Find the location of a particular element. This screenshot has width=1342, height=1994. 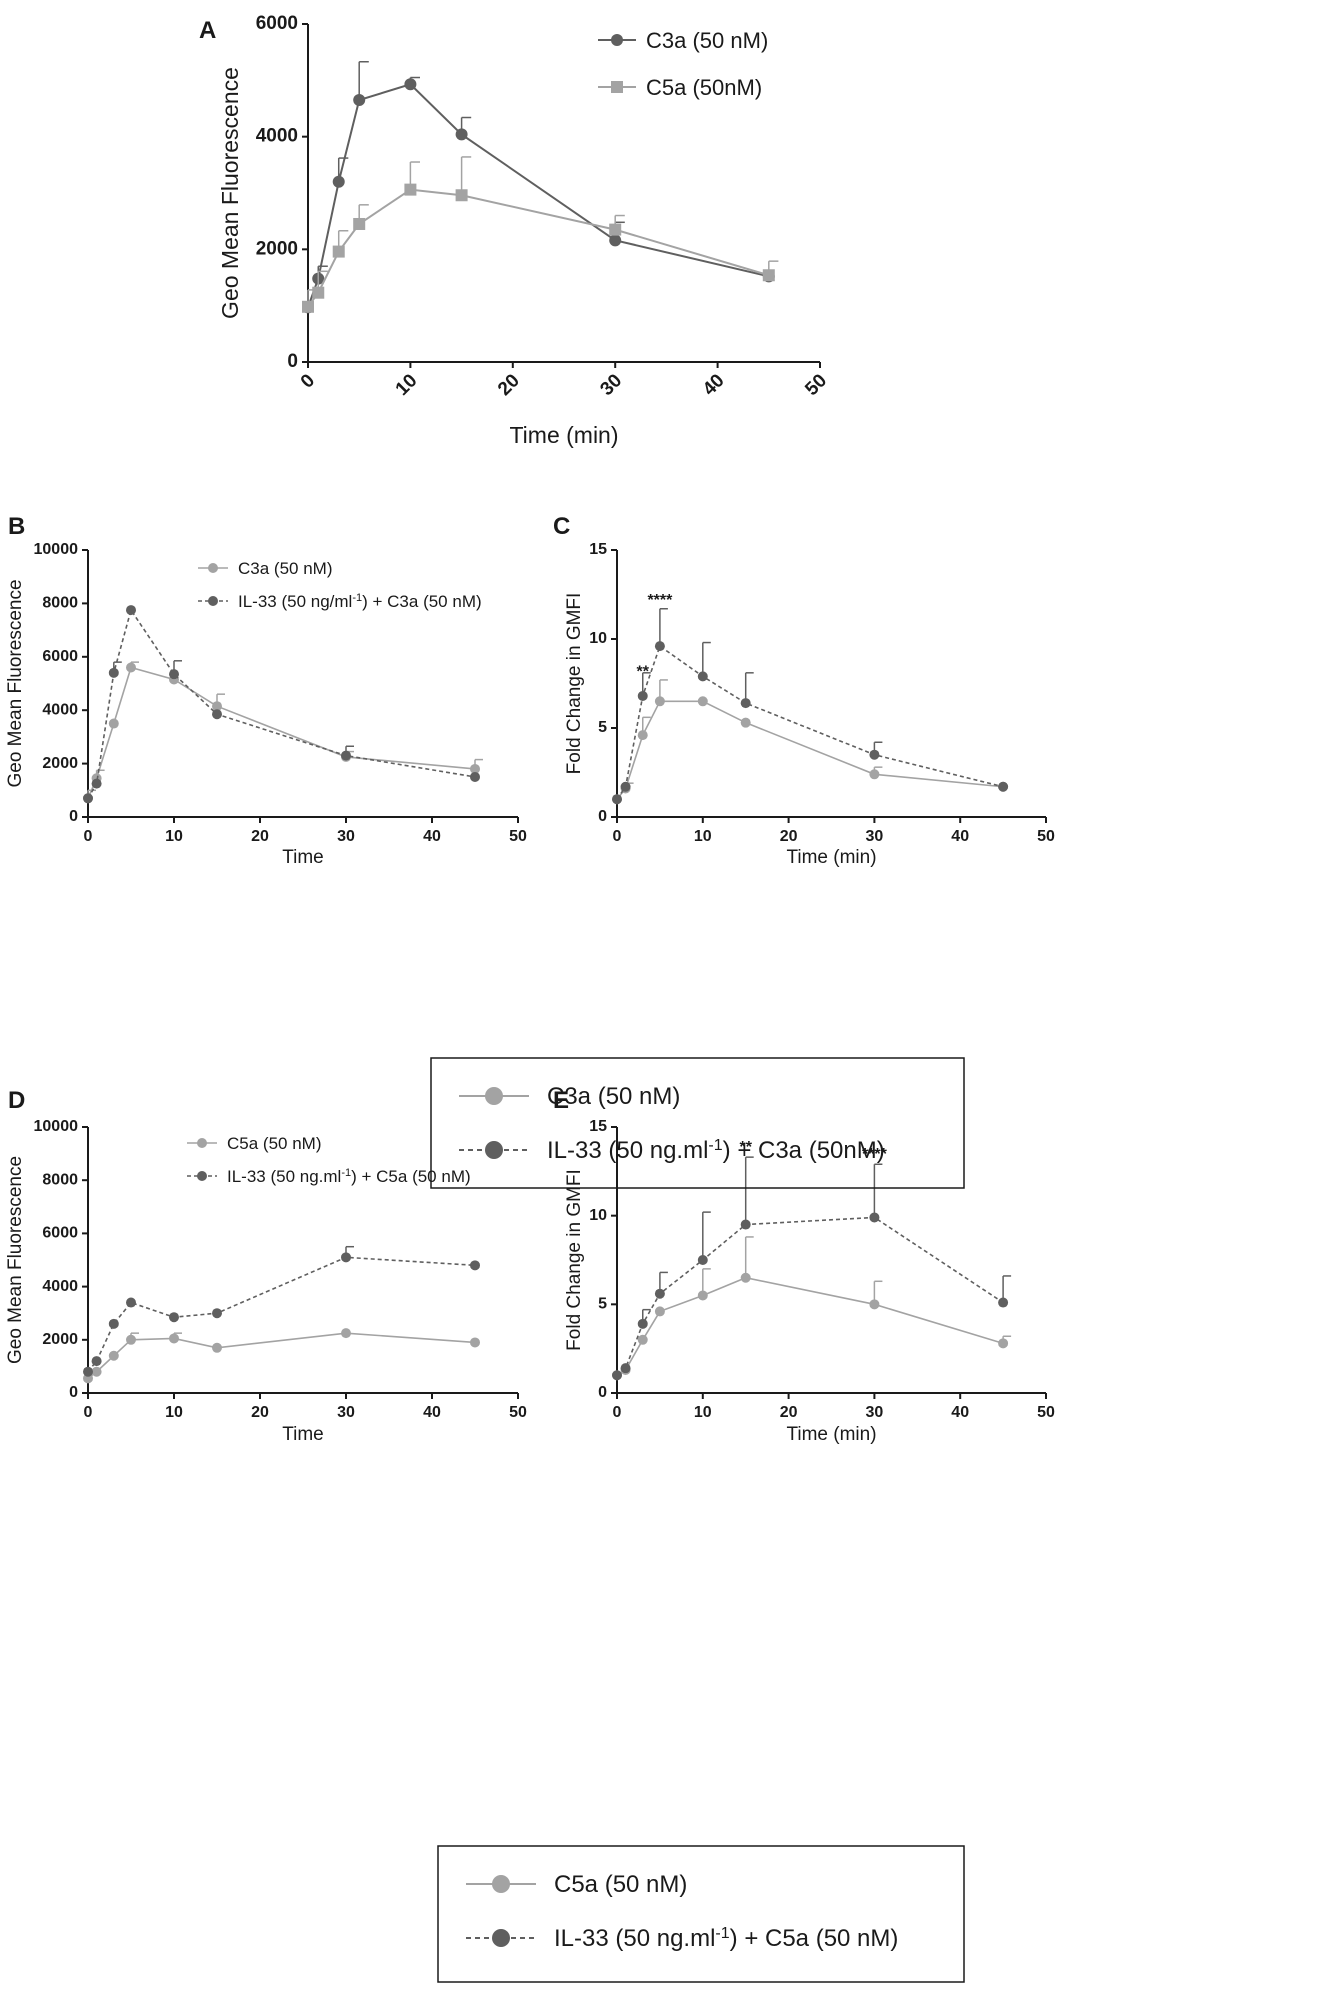

y-tick-label: 8000 is located at coordinates (60, 1179).